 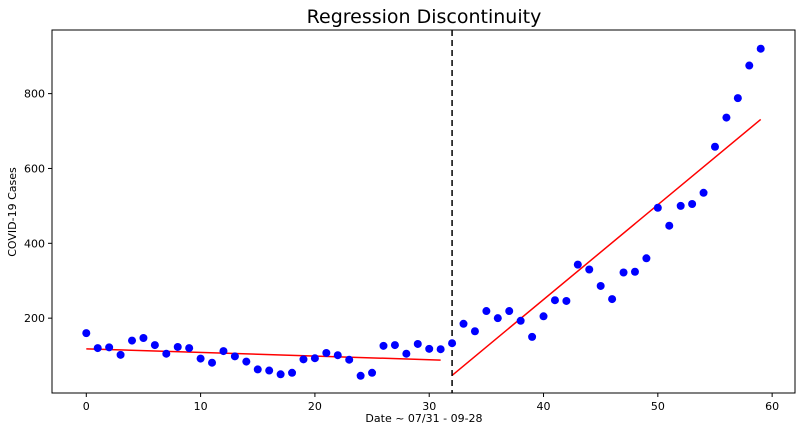 I want to click on y-axis-label: COVID-19 Cases, so click(x=12, y=212).